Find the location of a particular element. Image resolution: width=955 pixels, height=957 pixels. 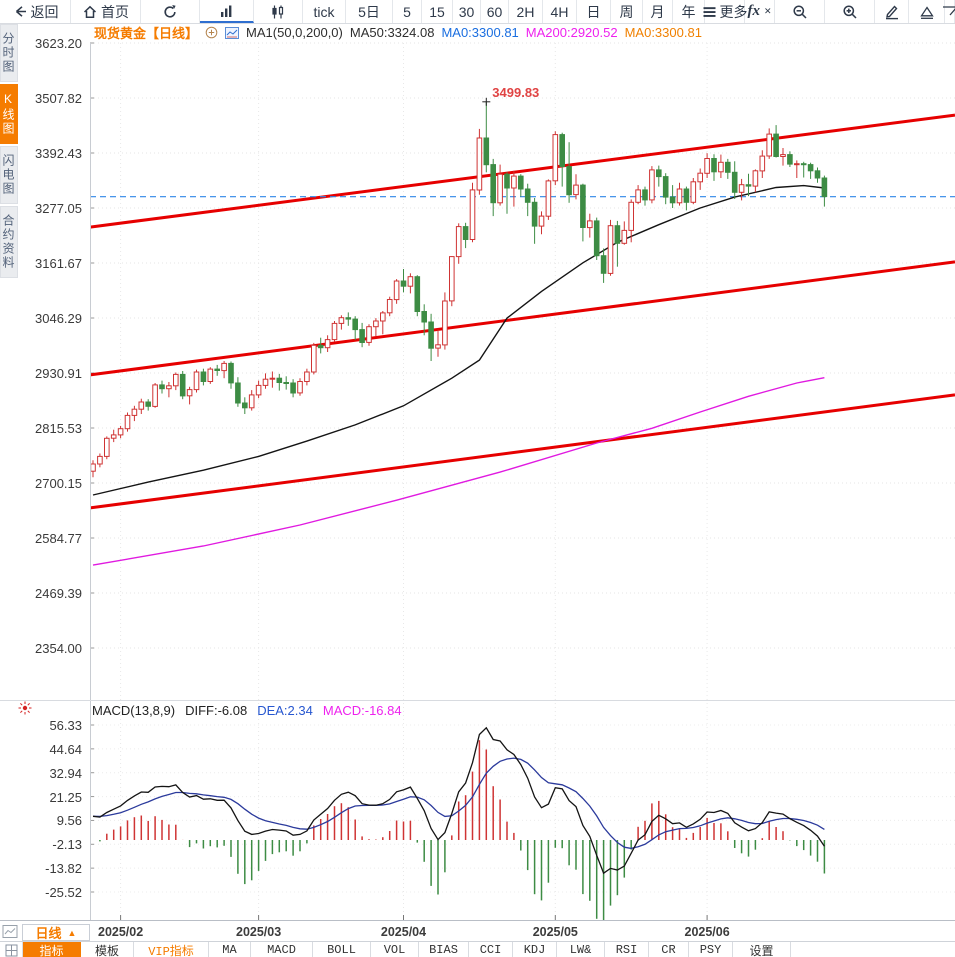

price-axis-label: 3046.29 is located at coordinates (58, 318).